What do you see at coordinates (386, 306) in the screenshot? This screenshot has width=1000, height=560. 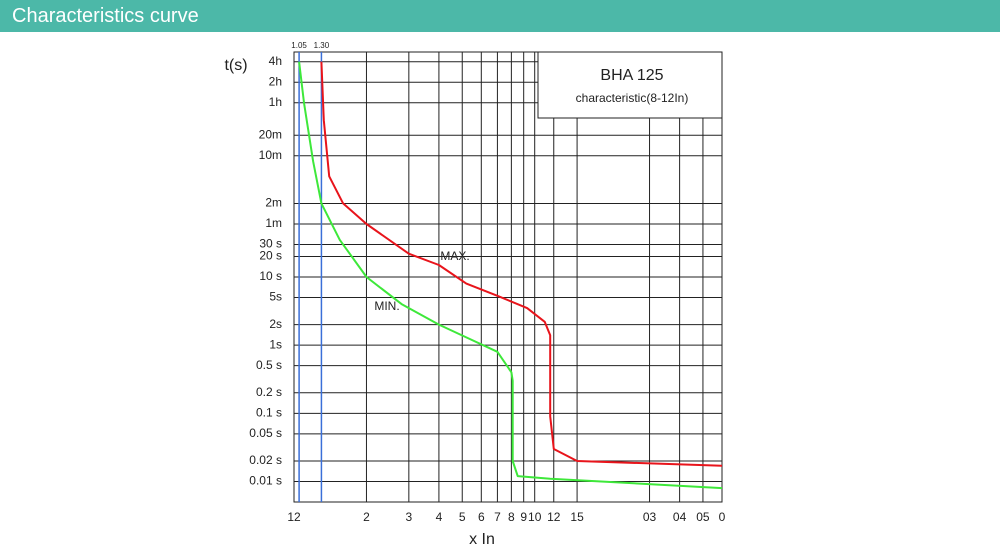 I see `curve-label: MIN.` at bounding box center [386, 306].